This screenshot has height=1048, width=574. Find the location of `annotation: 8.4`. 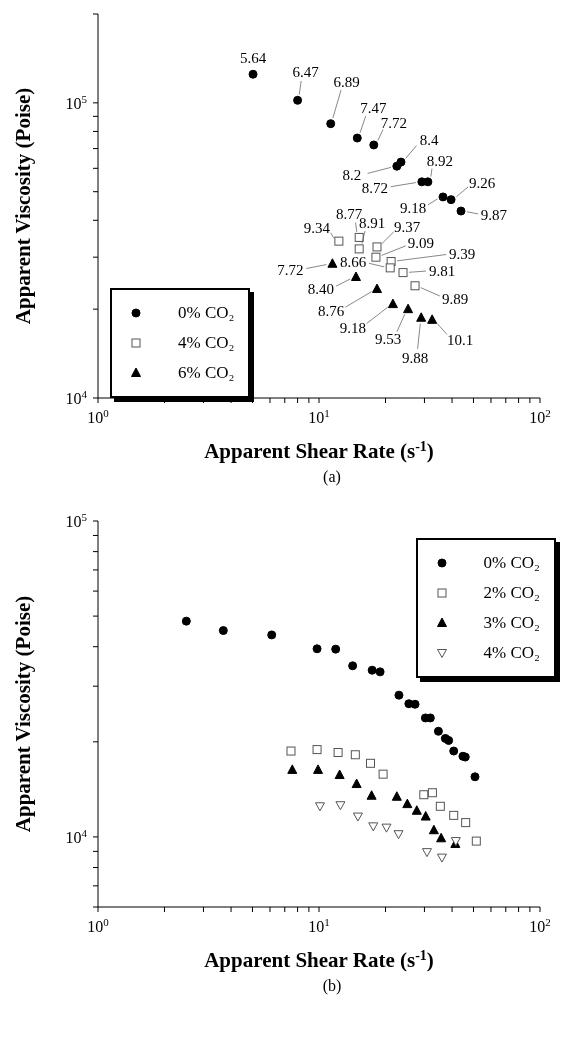

annotation: 8.4 is located at coordinates (429, 140).